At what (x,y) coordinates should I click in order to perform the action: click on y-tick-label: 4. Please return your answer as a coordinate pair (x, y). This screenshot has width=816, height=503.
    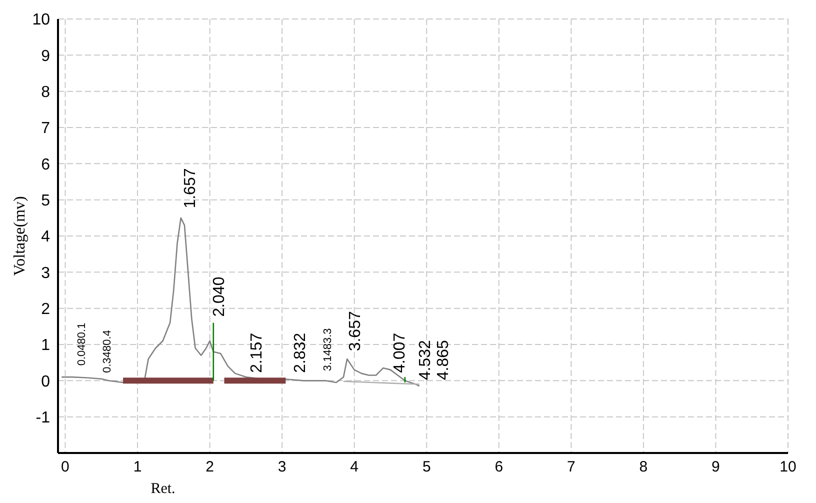
    Looking at the image, I should click on (45, 237).